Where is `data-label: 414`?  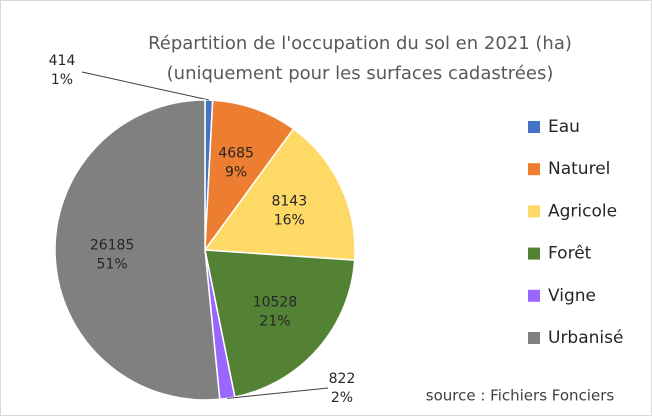
data-label: 414 is located at coordinates (62, 61).